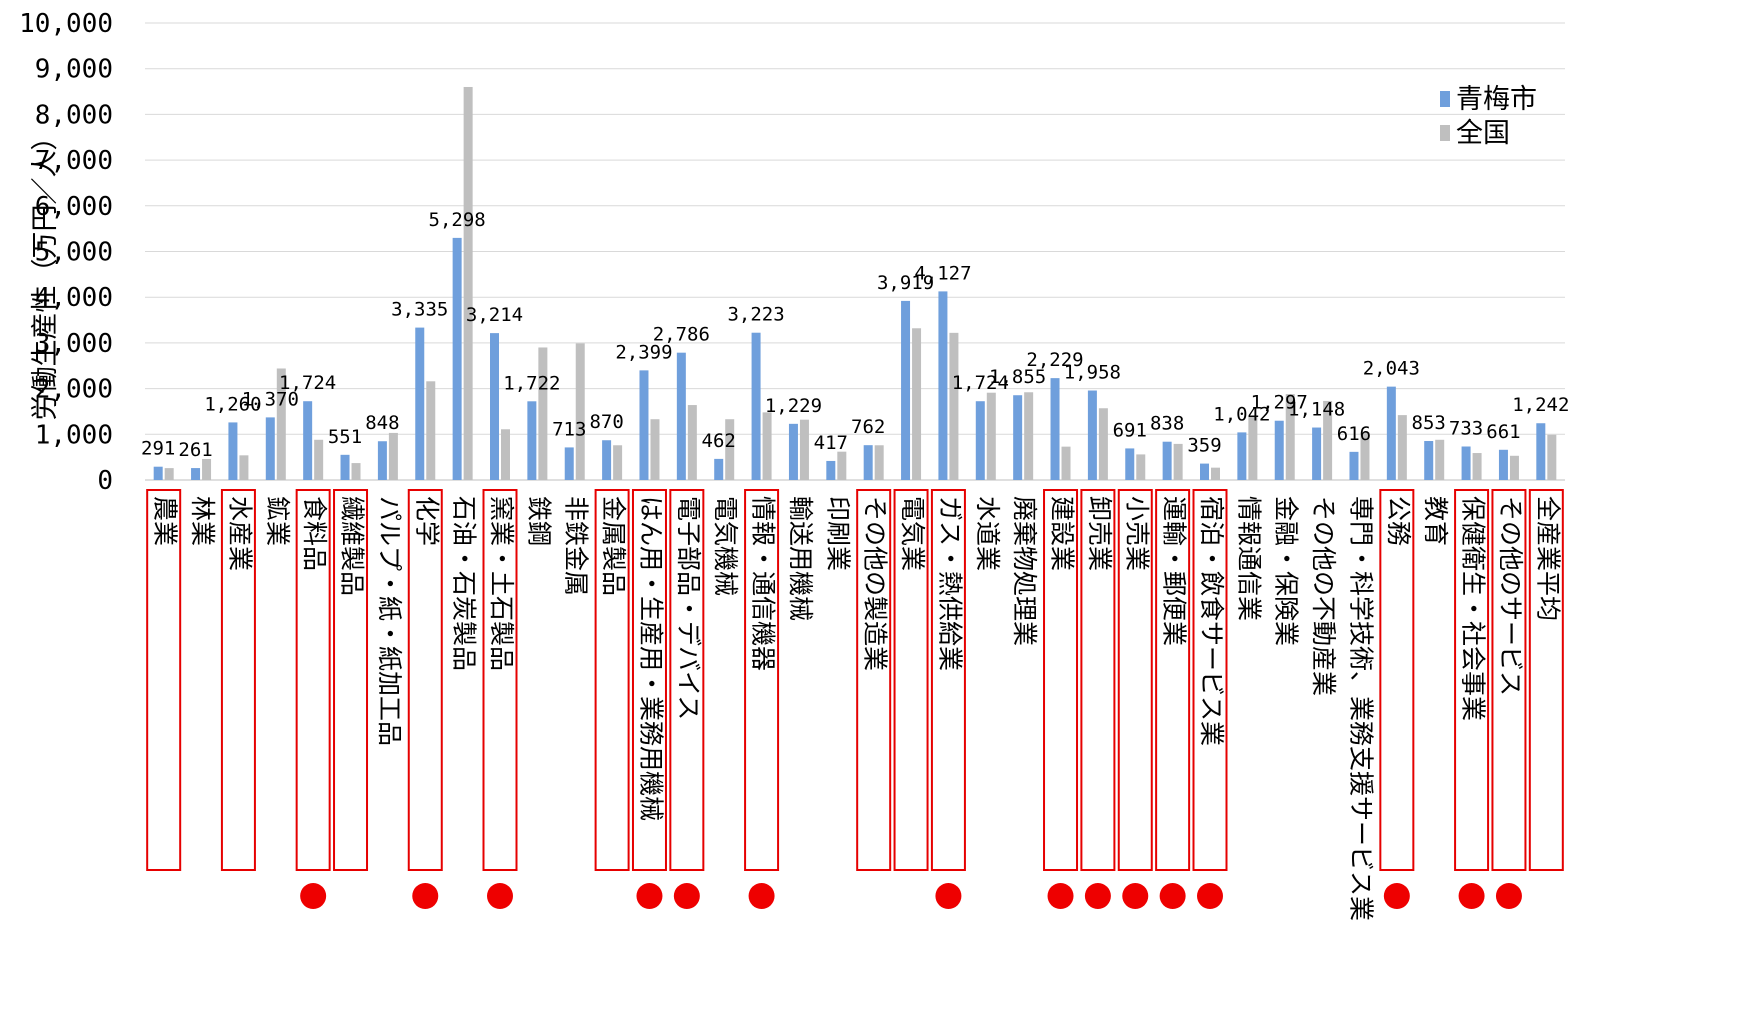 This screenshot has height=1016, width=1748. What do you see at coordinates (1211, 621) in the screenshot?
I see `category-label: 宿泊・飲食サービス業` at bounding box center [1211, 621].